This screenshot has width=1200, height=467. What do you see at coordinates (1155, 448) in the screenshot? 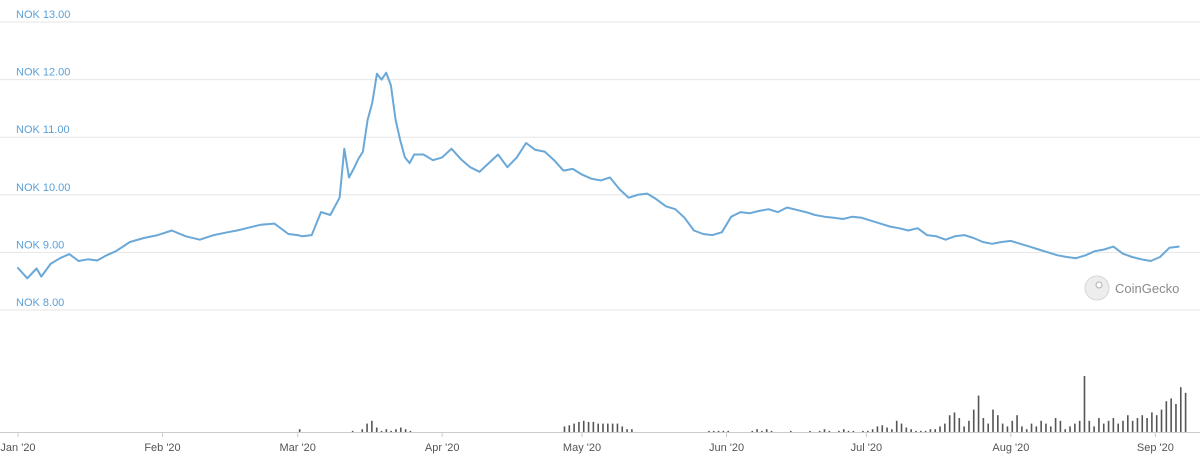
I see `x-tick-label: Sep '20` at bounding box center [1155, 448].